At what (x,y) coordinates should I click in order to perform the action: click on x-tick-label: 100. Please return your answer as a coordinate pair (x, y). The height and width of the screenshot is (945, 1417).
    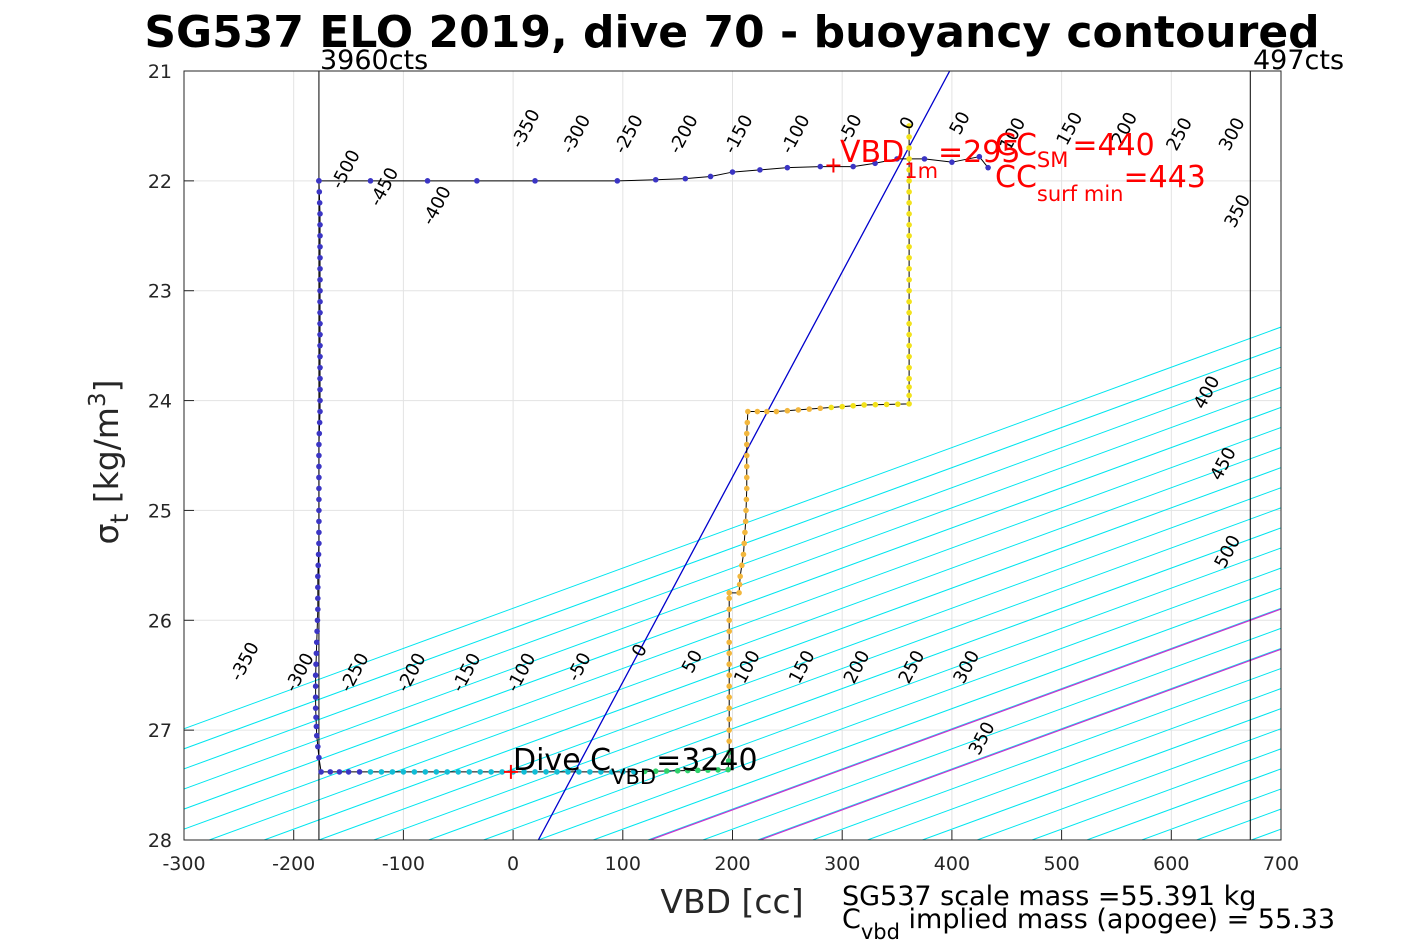
    Looking at the image, I should click on (623, 864).